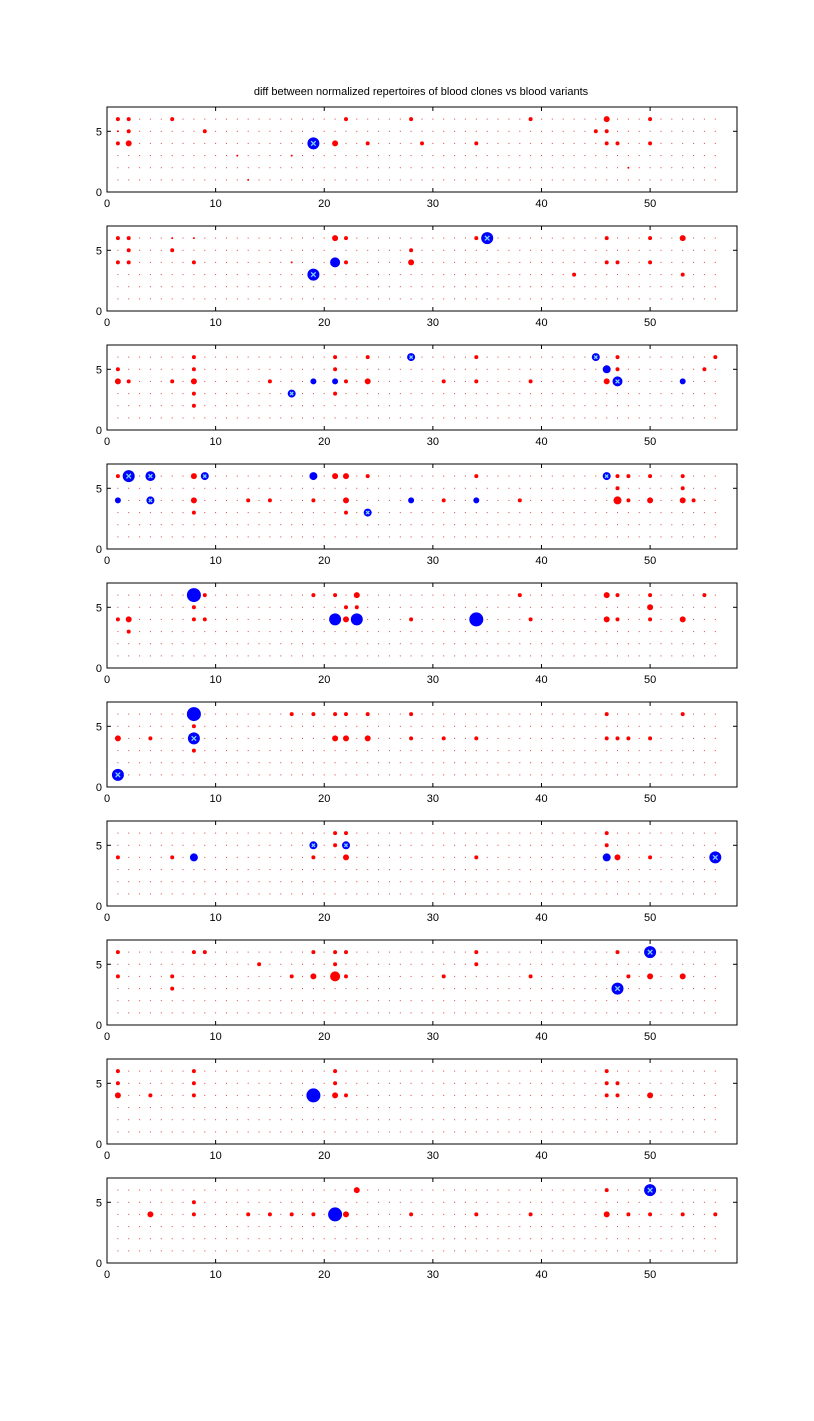 Image resolution: width=814 pixels, height=1421 pixels. Describe the element at coordinates (433, 323) in the screenshot. I see `x-tick-label: 30` at that location.